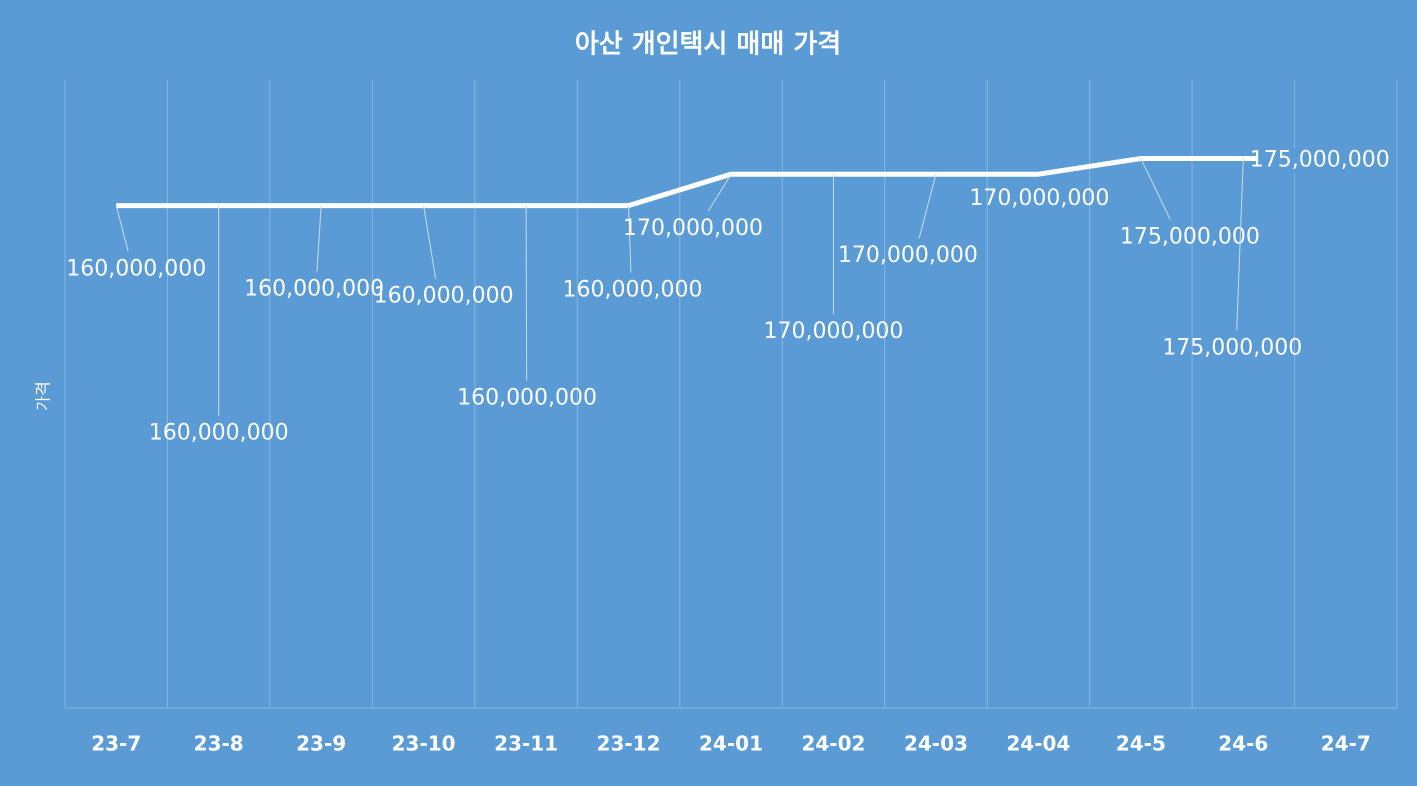 The width and height of the screenshot is (1417, 786). I want to click on x-tick-label: 23-7, so click(116, 744).